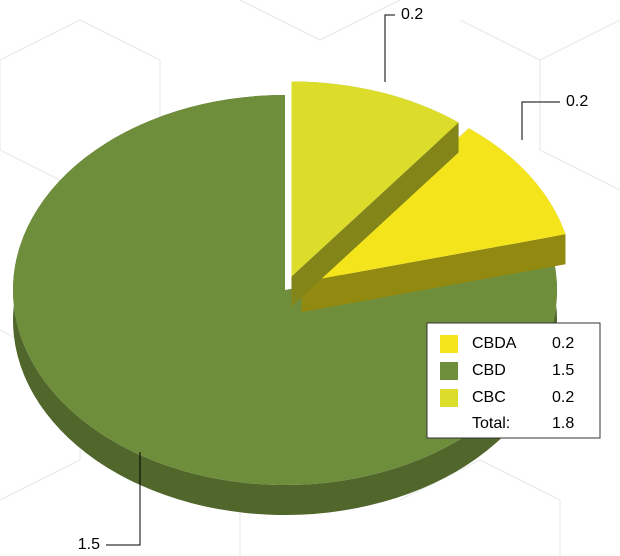 This screenshot has height=556, width=620. I want to click on legend-total: 1.8, so click(563, 423).